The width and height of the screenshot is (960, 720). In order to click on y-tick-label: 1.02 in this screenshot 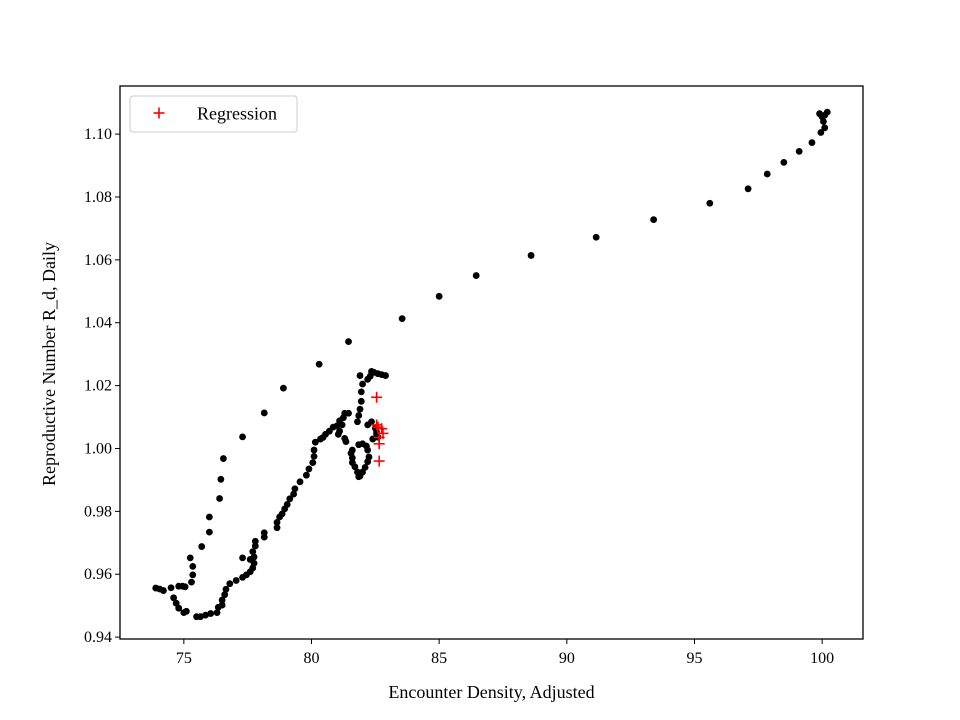, I will do `click(98, 386)`.